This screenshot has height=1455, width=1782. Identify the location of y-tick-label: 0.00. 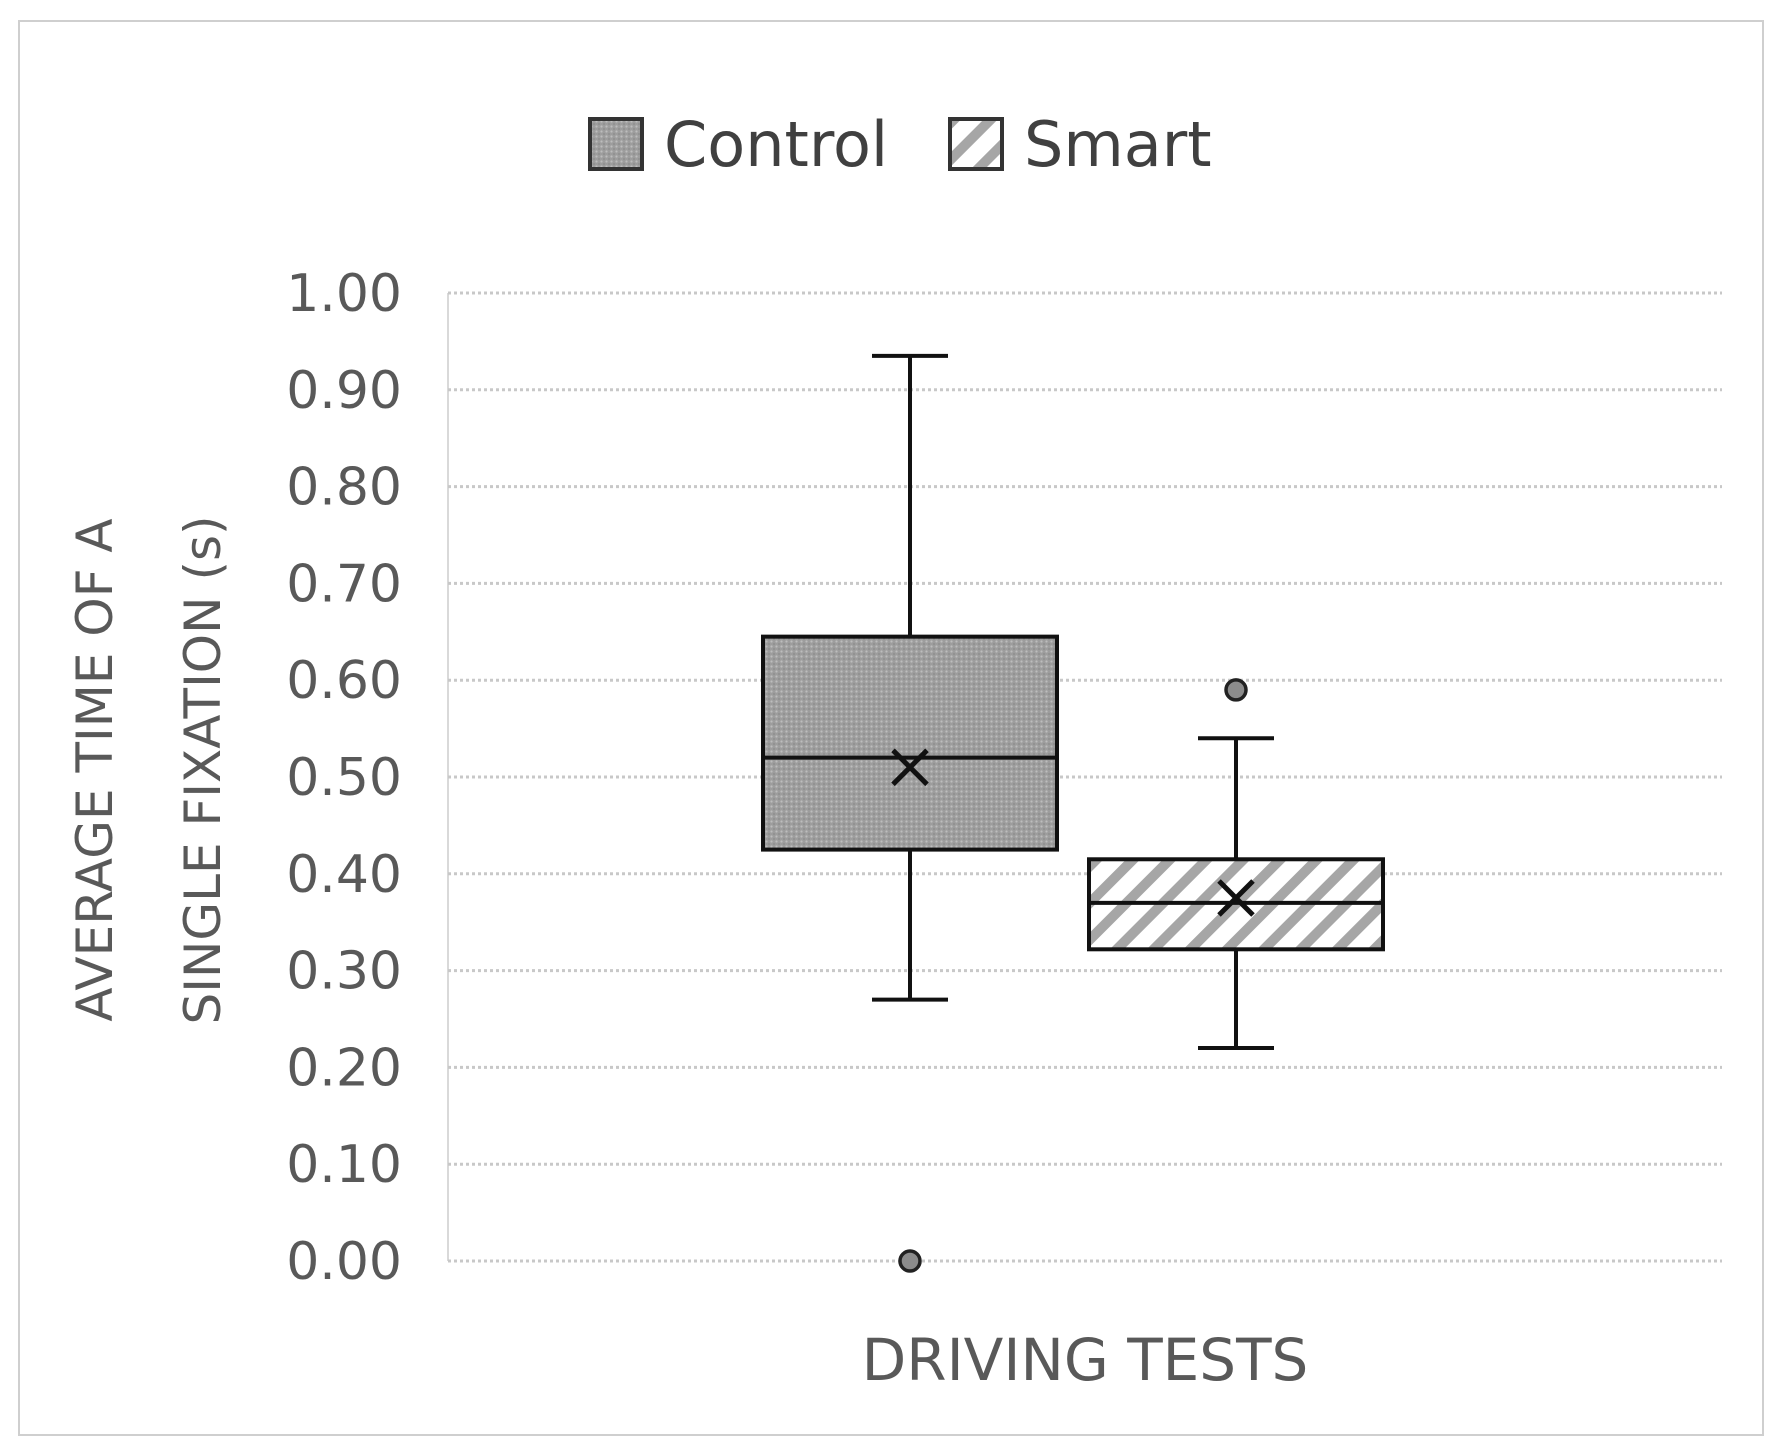
(344, 1262).